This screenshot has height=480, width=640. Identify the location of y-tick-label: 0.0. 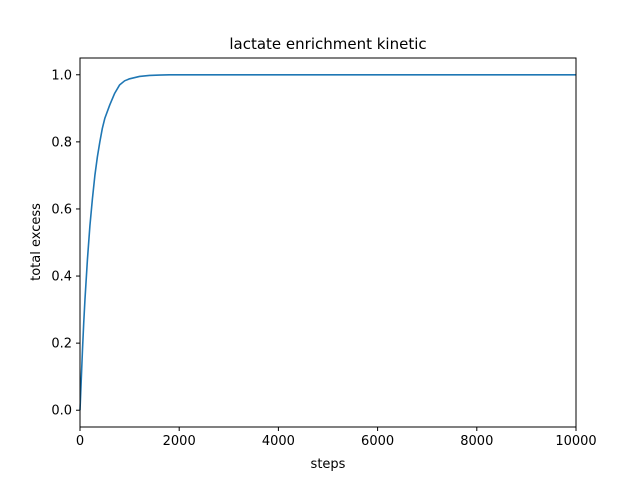
(61, 411).